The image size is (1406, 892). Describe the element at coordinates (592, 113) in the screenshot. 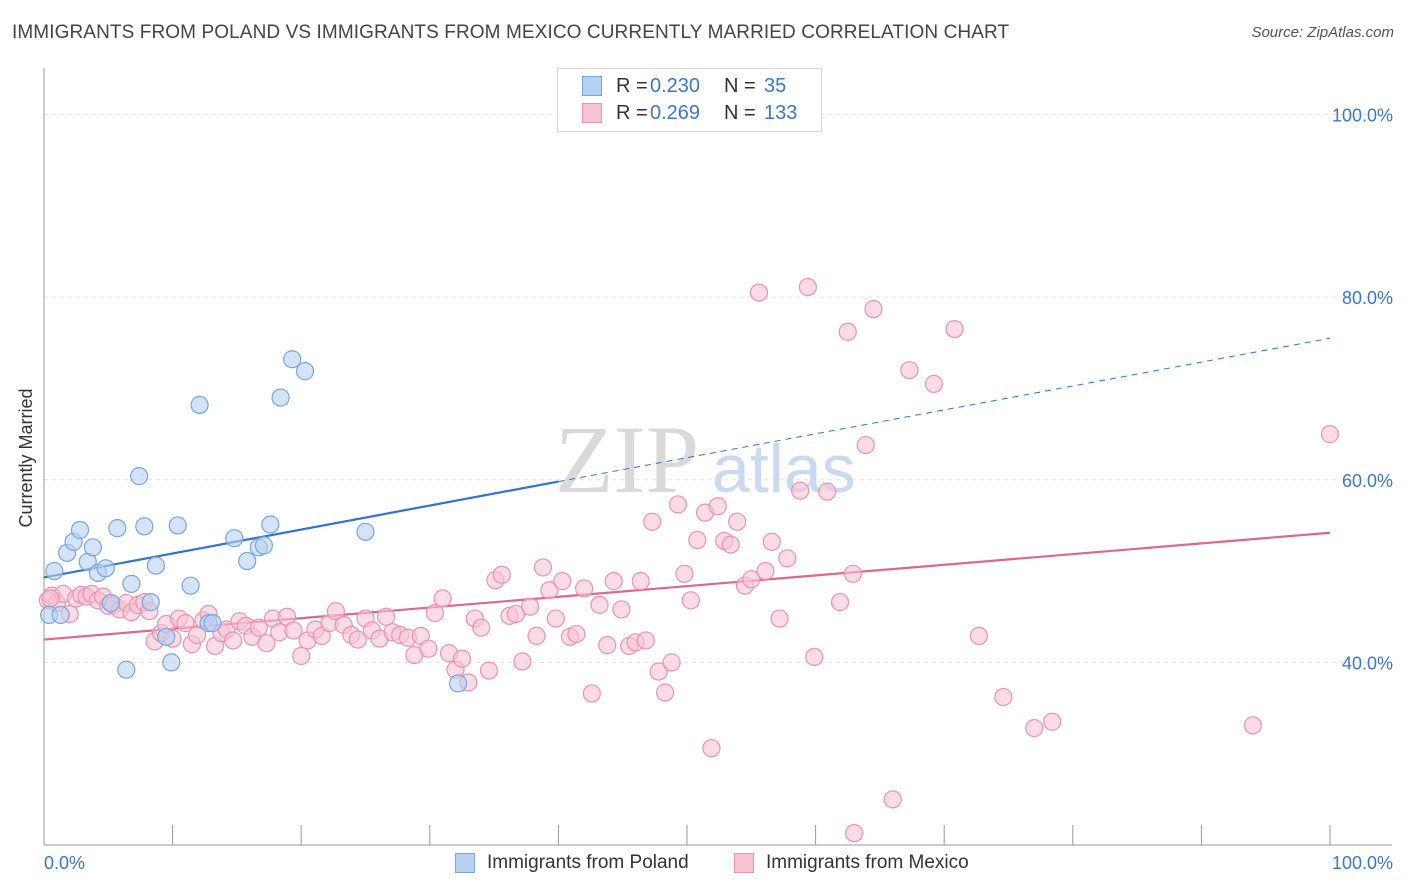

I see `mexico-swatch` at that location.